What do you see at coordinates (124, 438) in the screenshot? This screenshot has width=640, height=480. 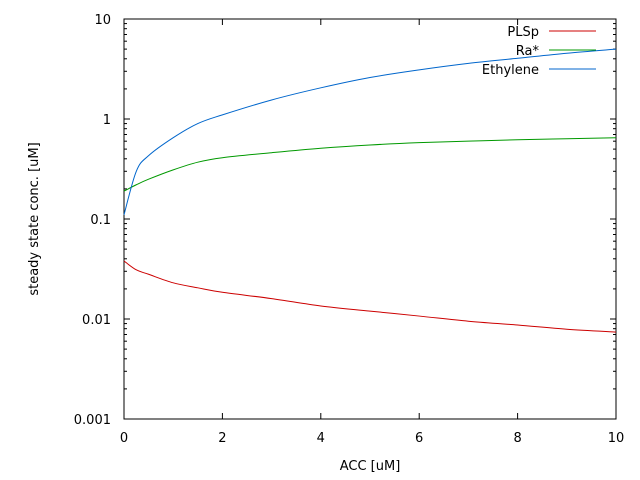 I see `x-tick-label: 0` at bounding box center [124, 438].